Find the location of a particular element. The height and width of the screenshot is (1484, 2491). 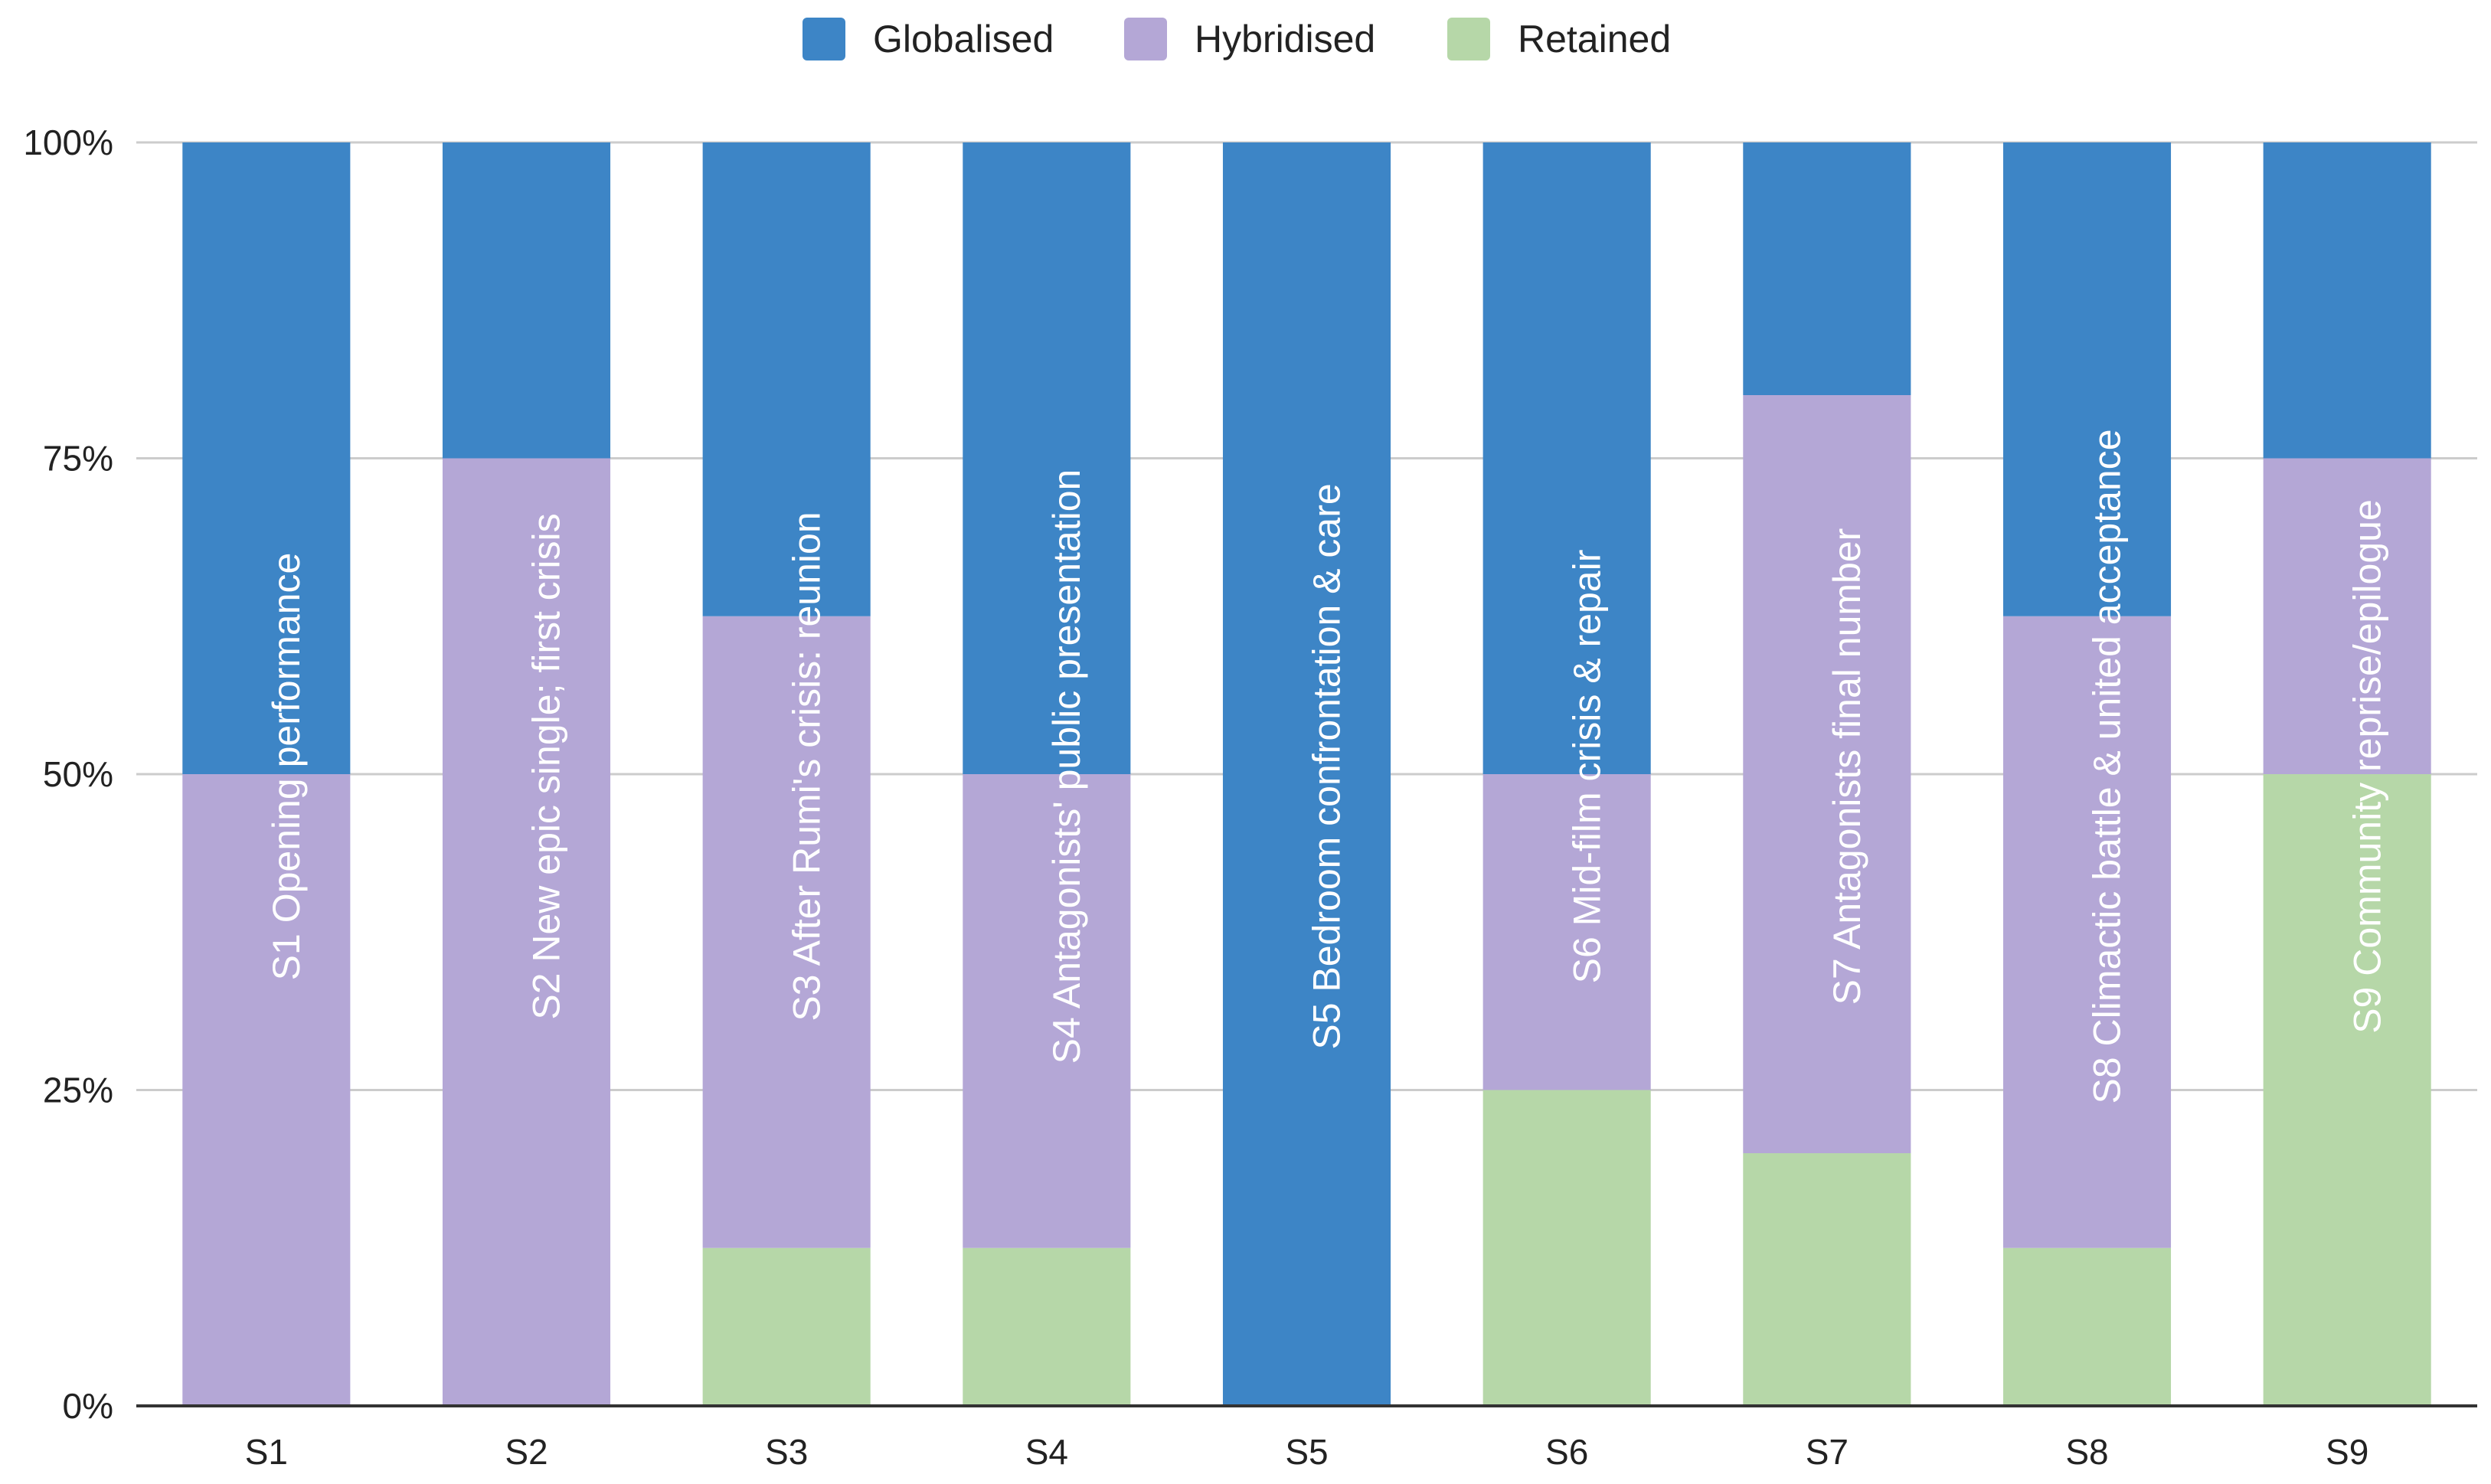

legend-item-hybridised: Hybridised is located at coordinates (1249, 39).